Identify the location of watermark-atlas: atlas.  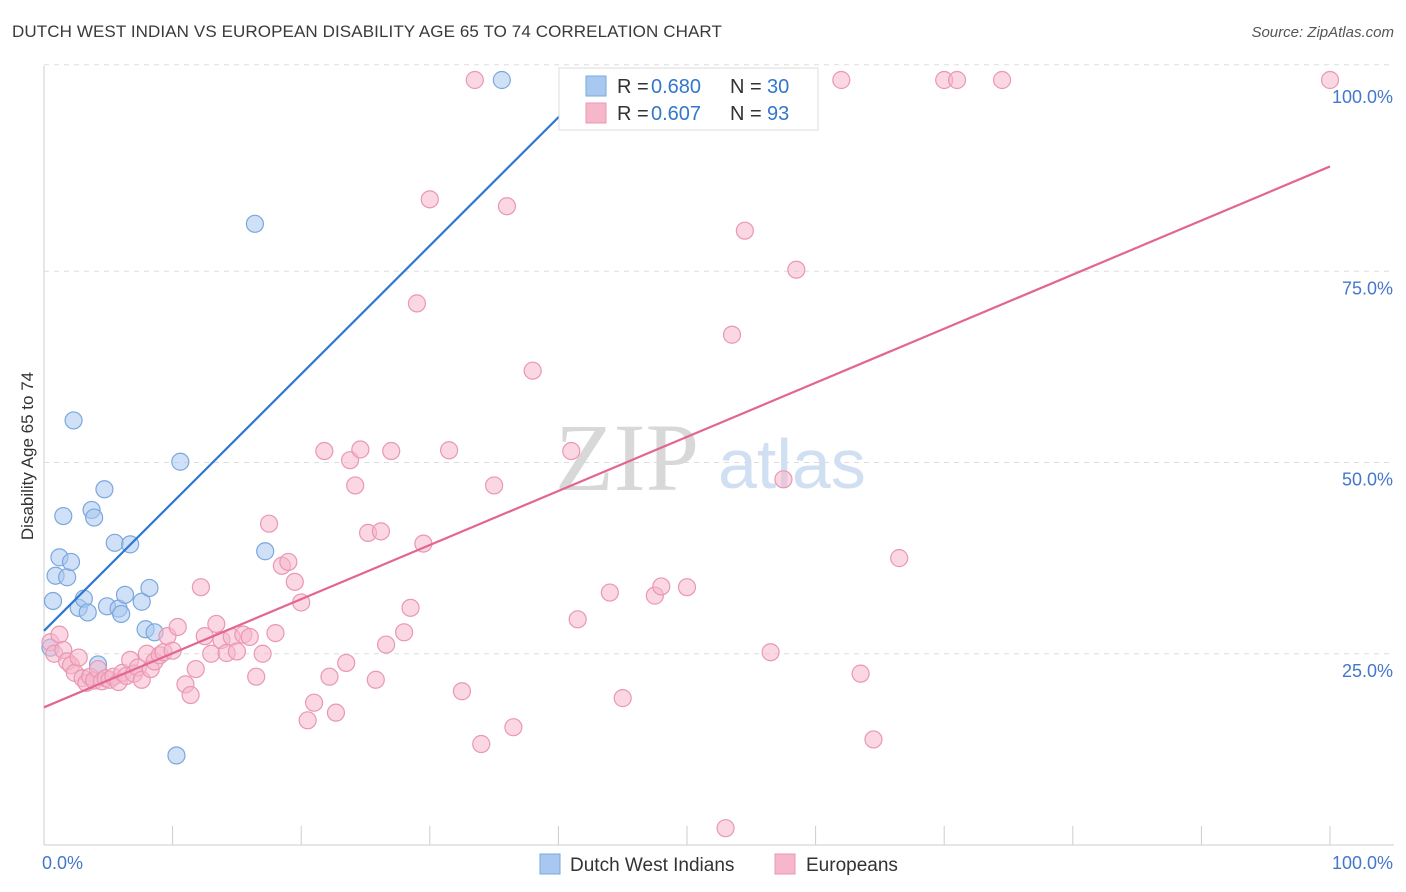
(792, 464).